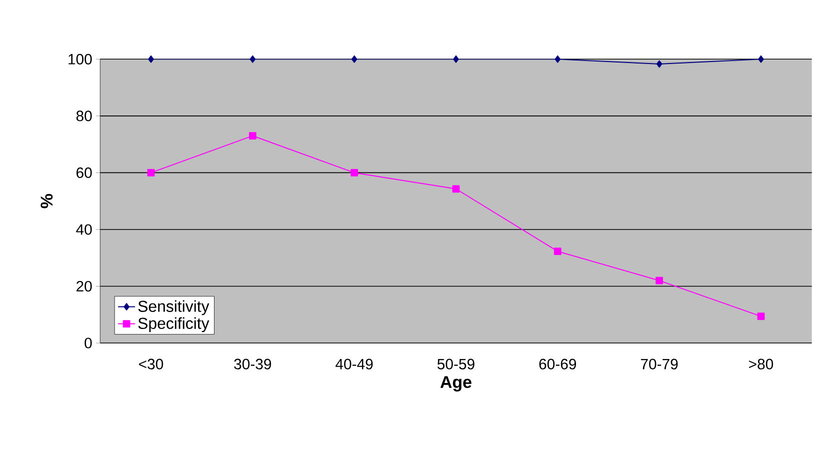 The width and height of the screenshot is (819, 455). What do you see at coordinates (659, 364) in the screenshot?
I see `x-tick-label: 70-79` at bounding box center [659, 364].